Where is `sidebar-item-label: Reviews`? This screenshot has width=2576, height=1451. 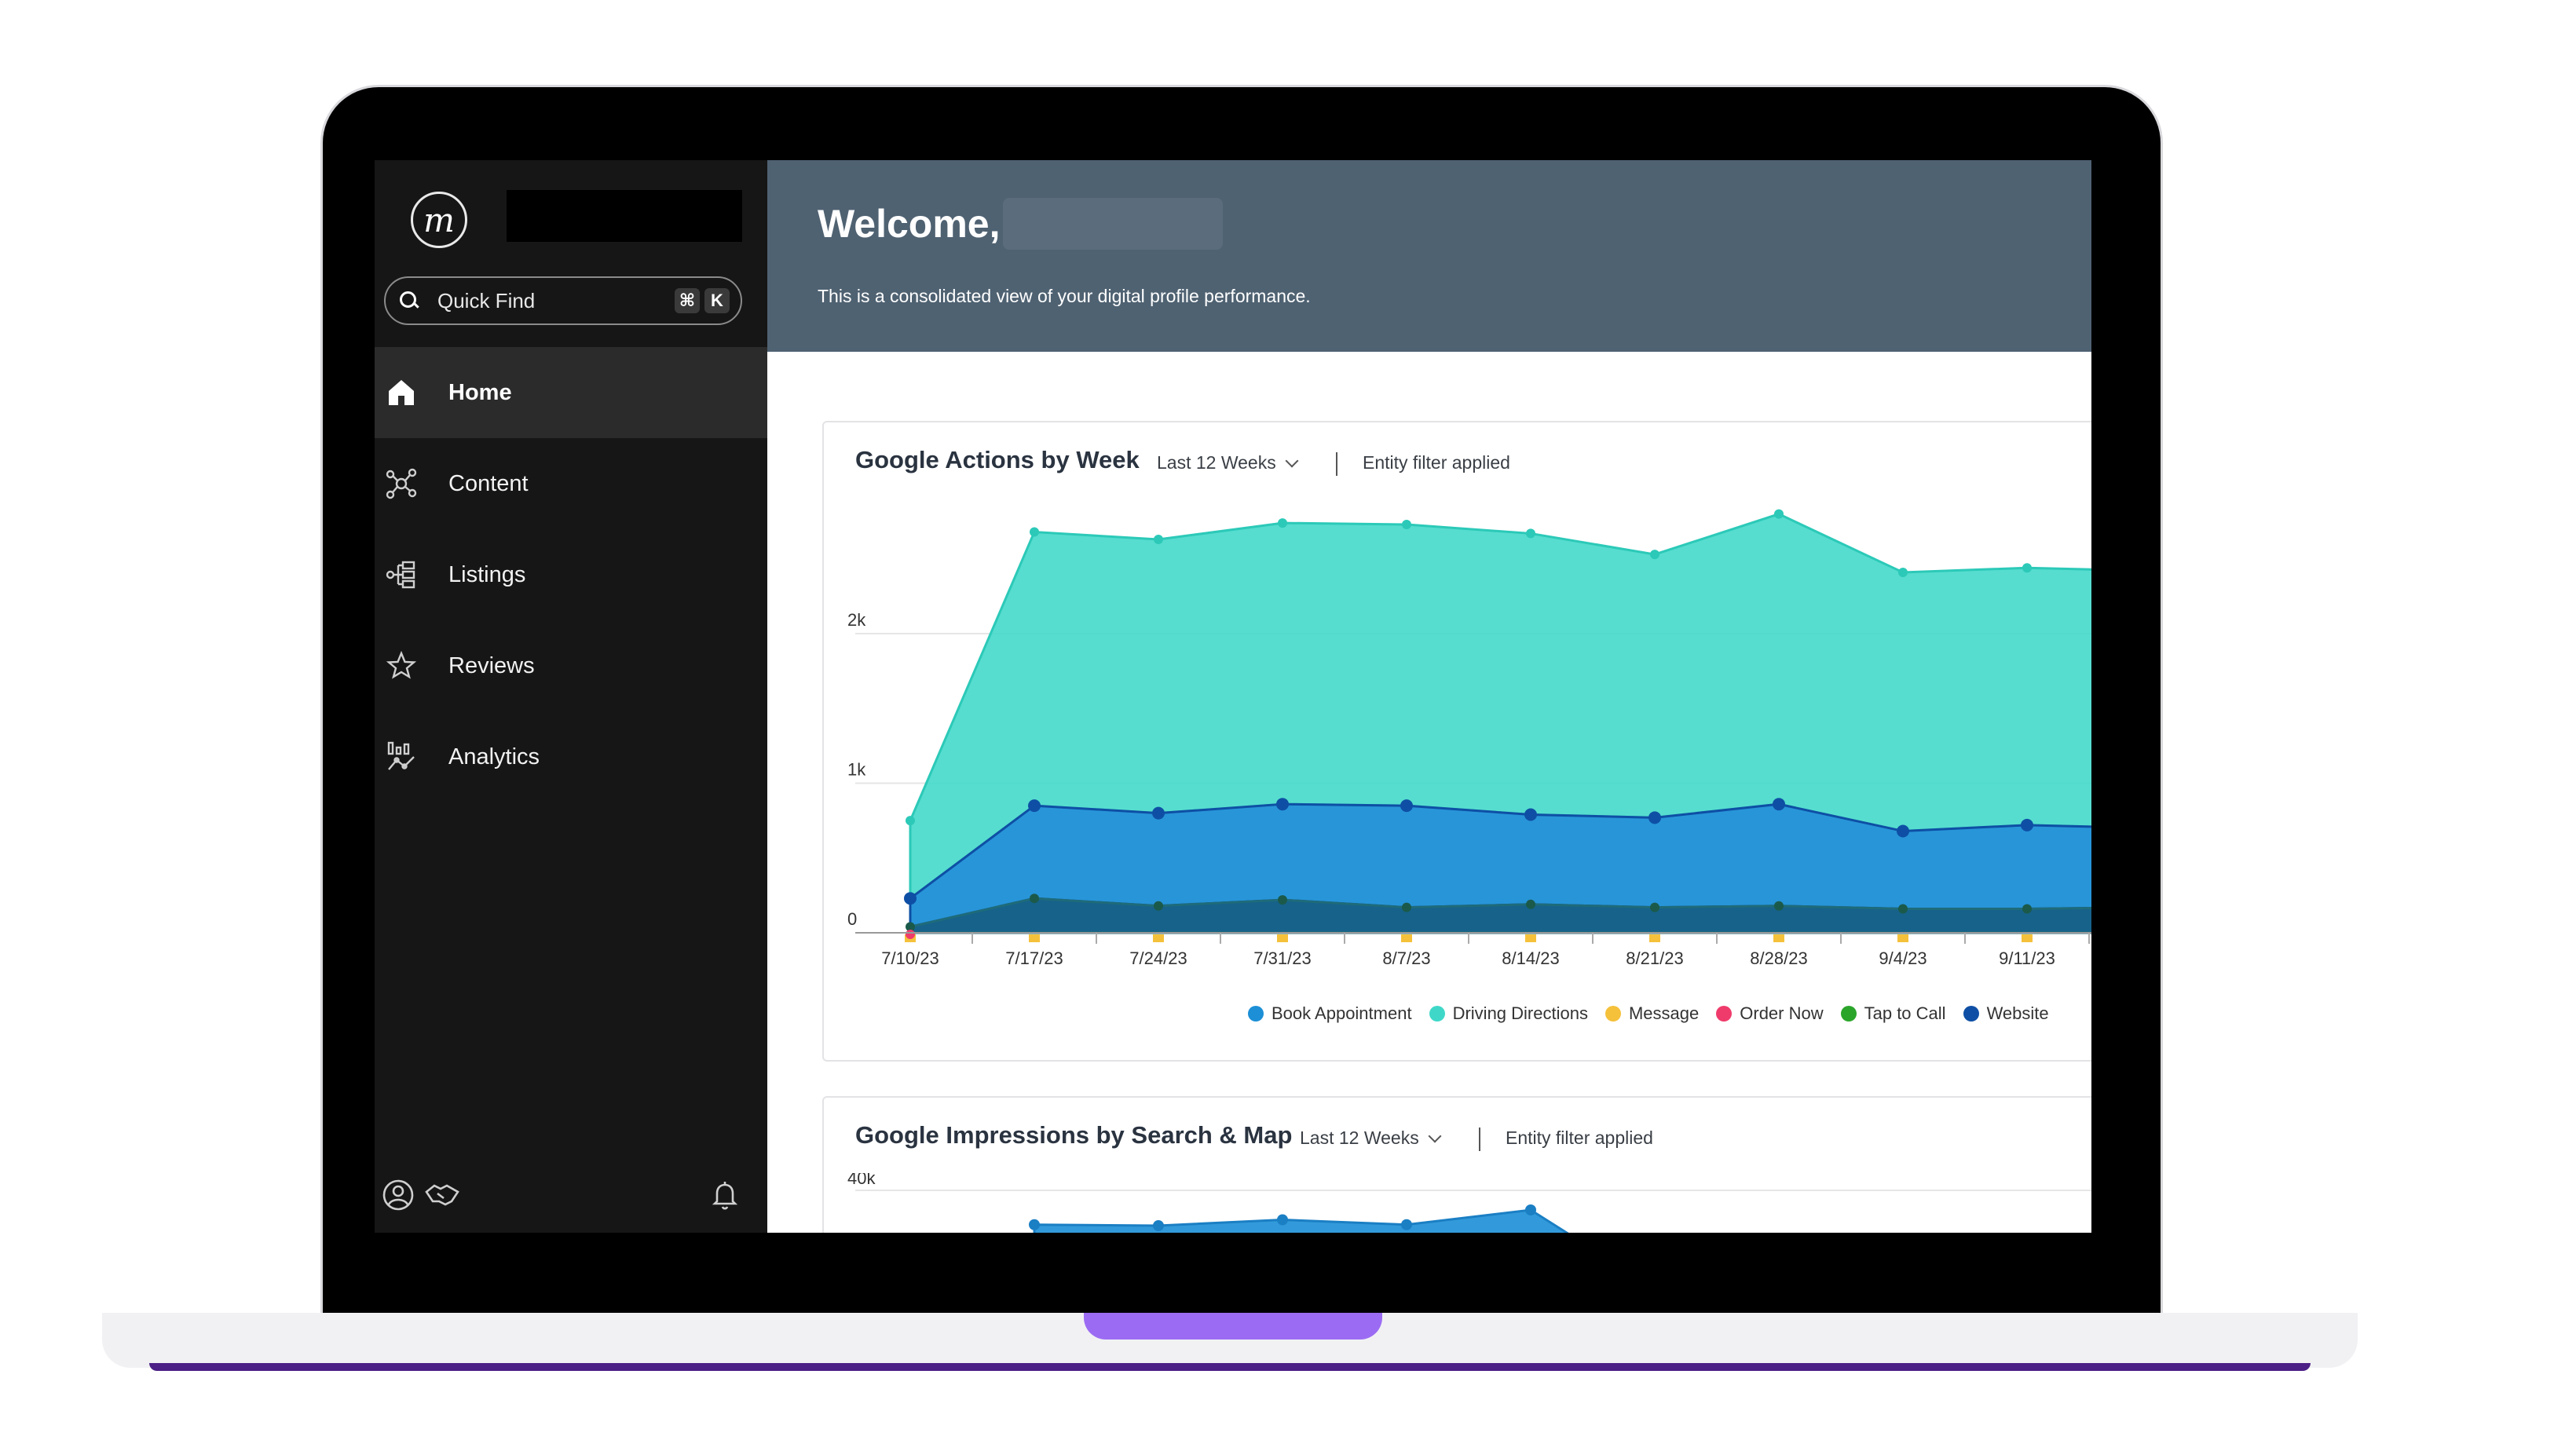
sidebar-item-label: Reviews is located at coordinates (492, 665).